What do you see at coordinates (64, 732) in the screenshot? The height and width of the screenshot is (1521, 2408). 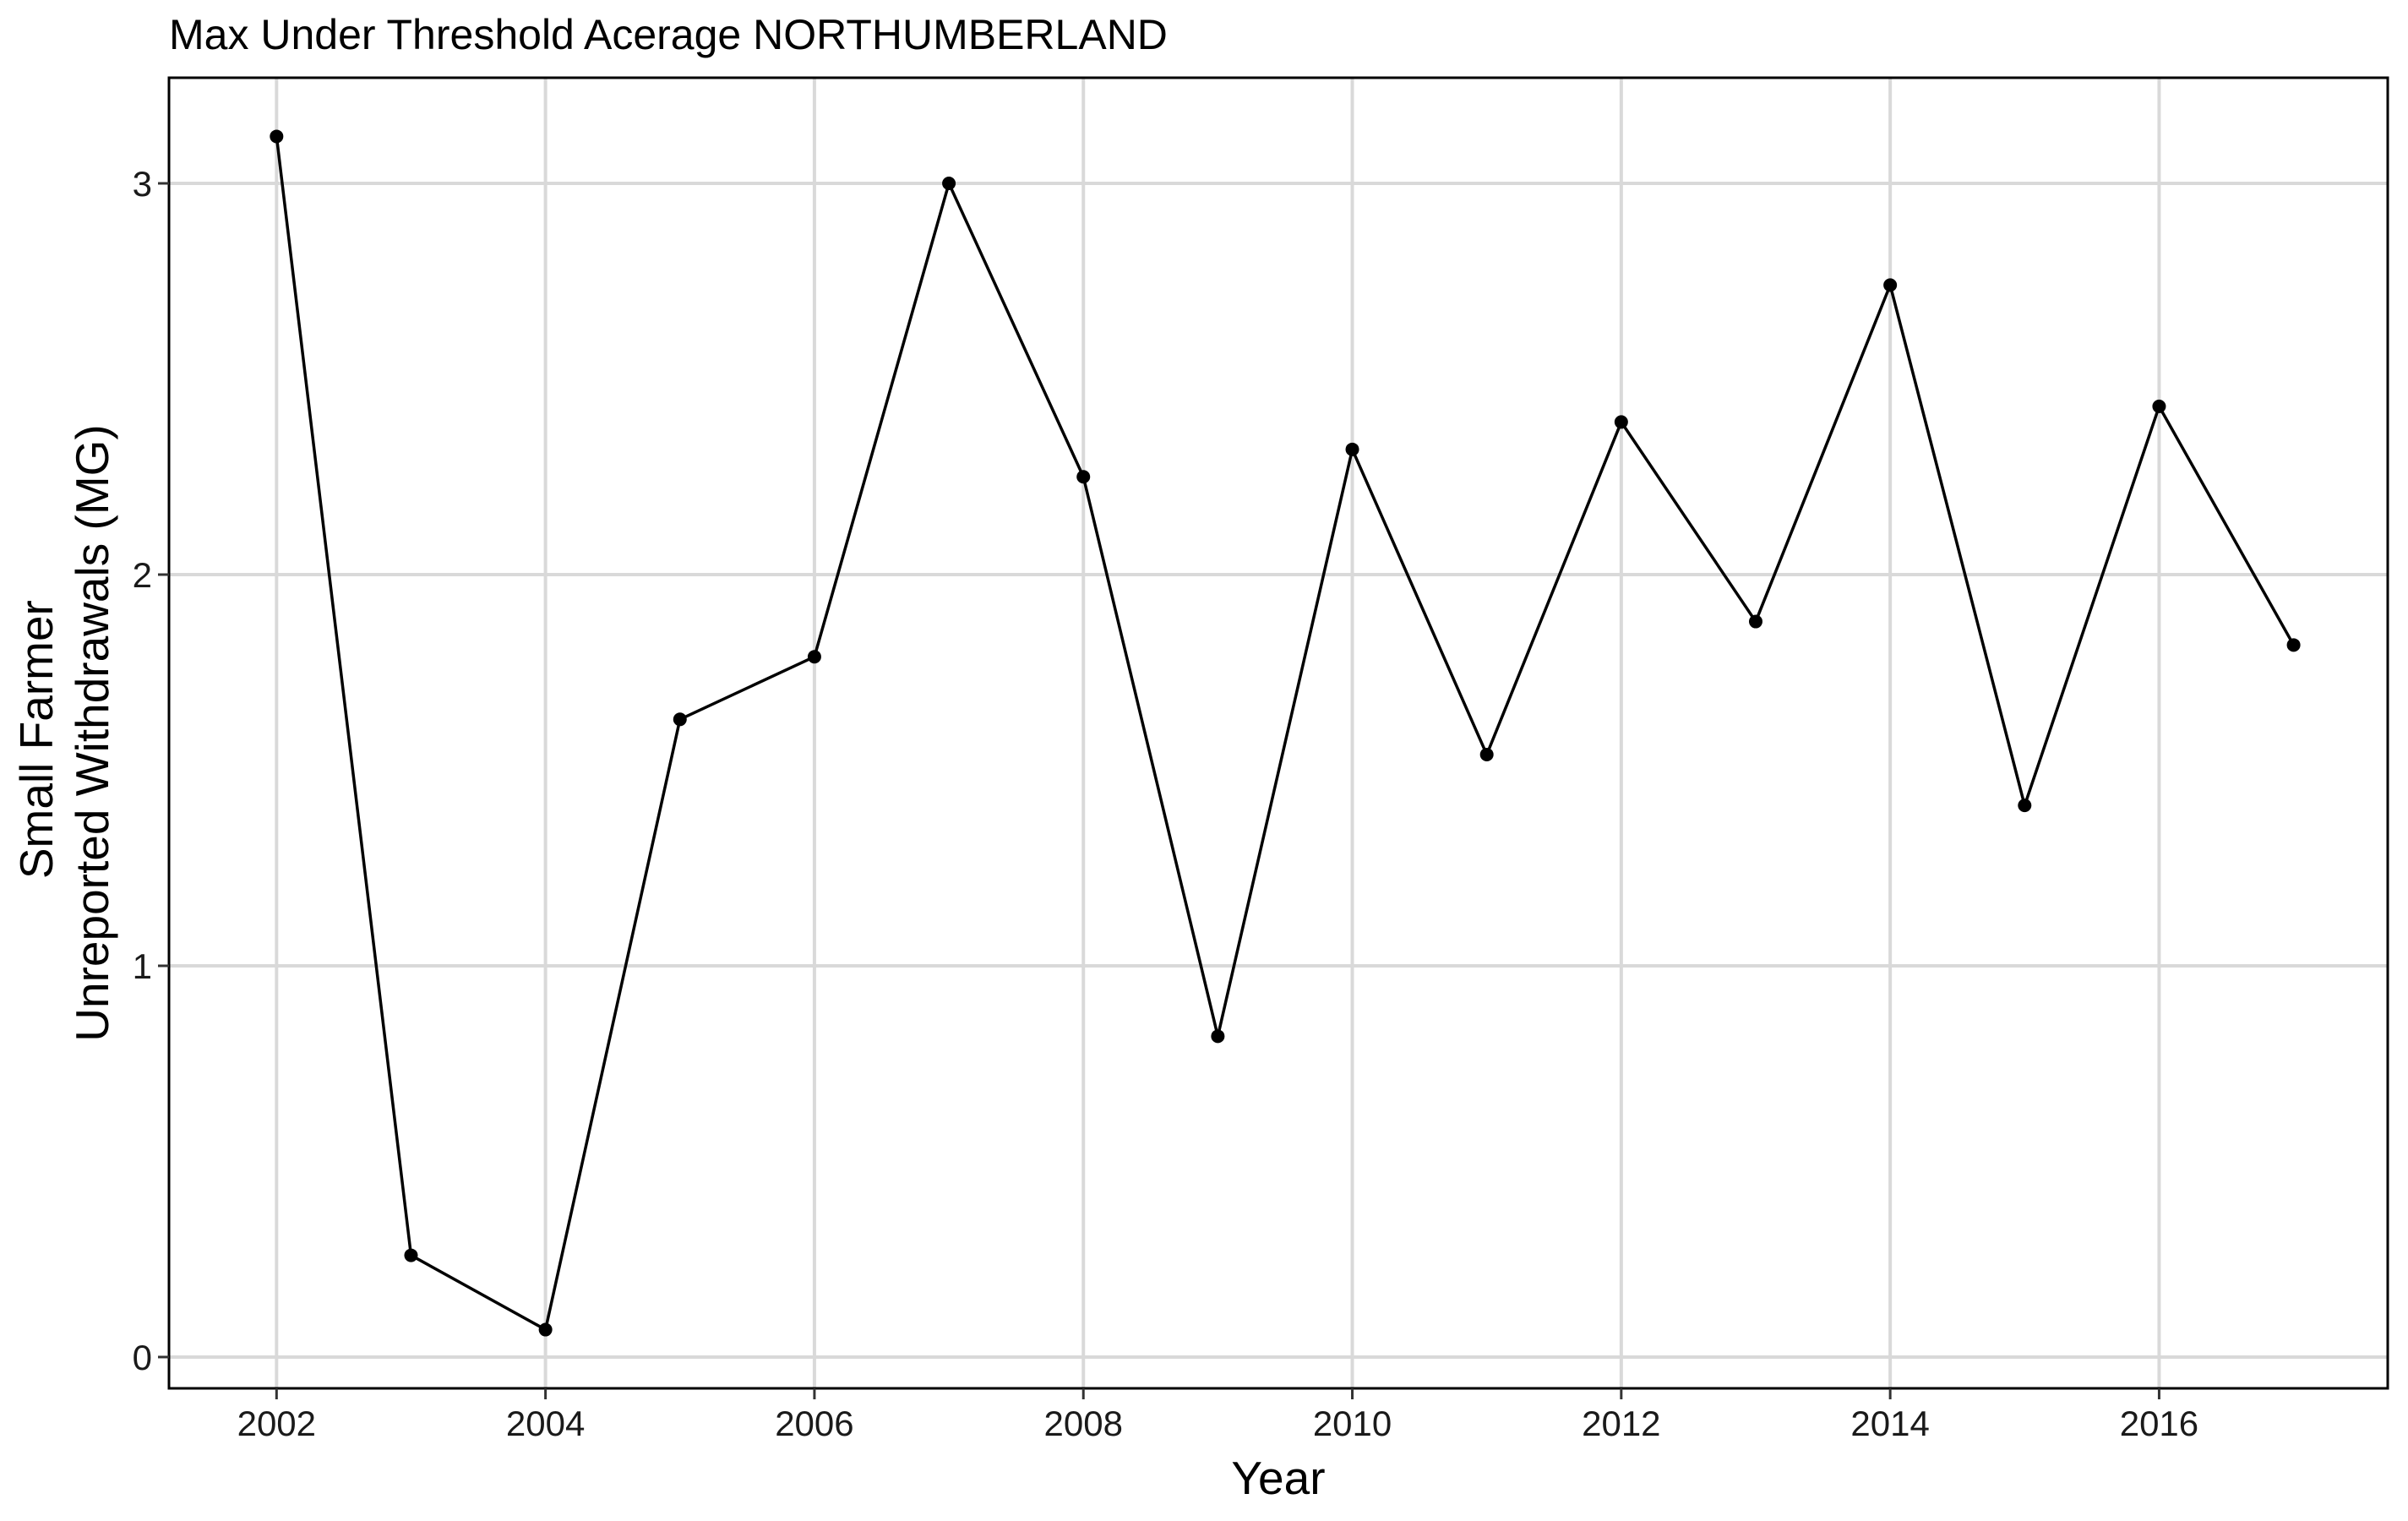 I see `y-axis-title: Small Farmer Unreported Withdrawals (MG)` at bounding box center [64, 732].